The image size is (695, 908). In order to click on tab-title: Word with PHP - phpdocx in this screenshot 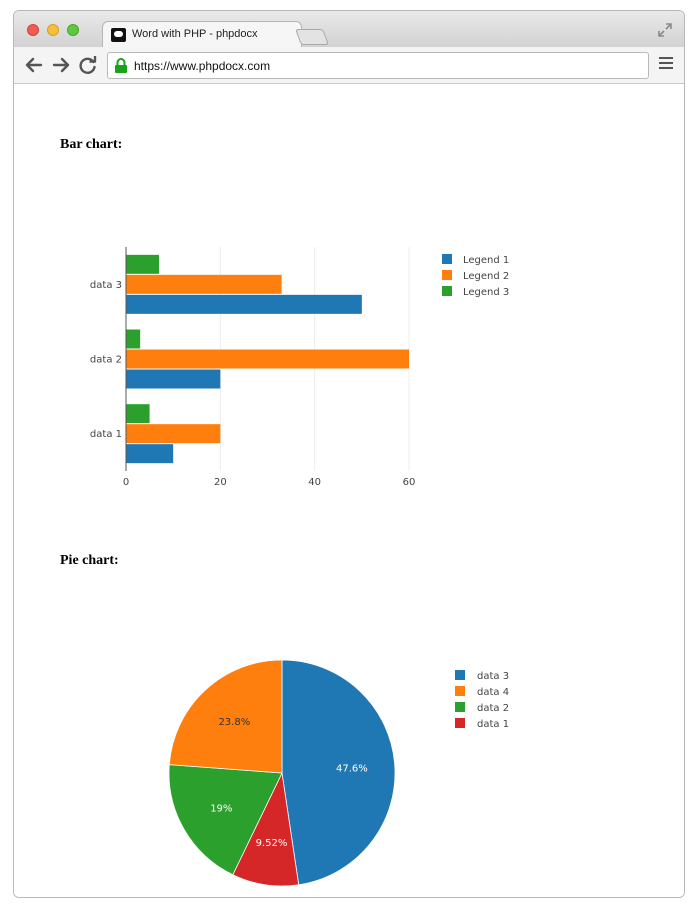, I will do `click(195, 34)`.